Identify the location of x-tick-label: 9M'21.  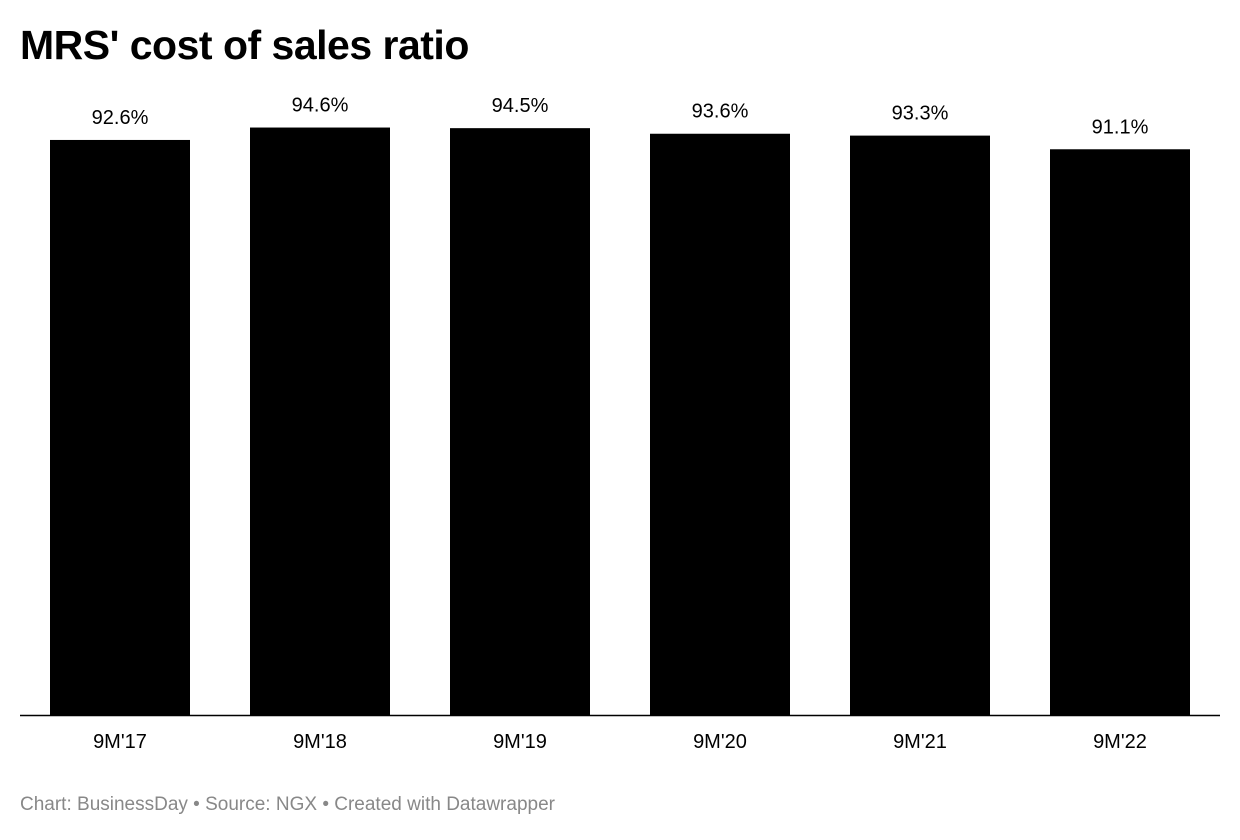
(920, 742).